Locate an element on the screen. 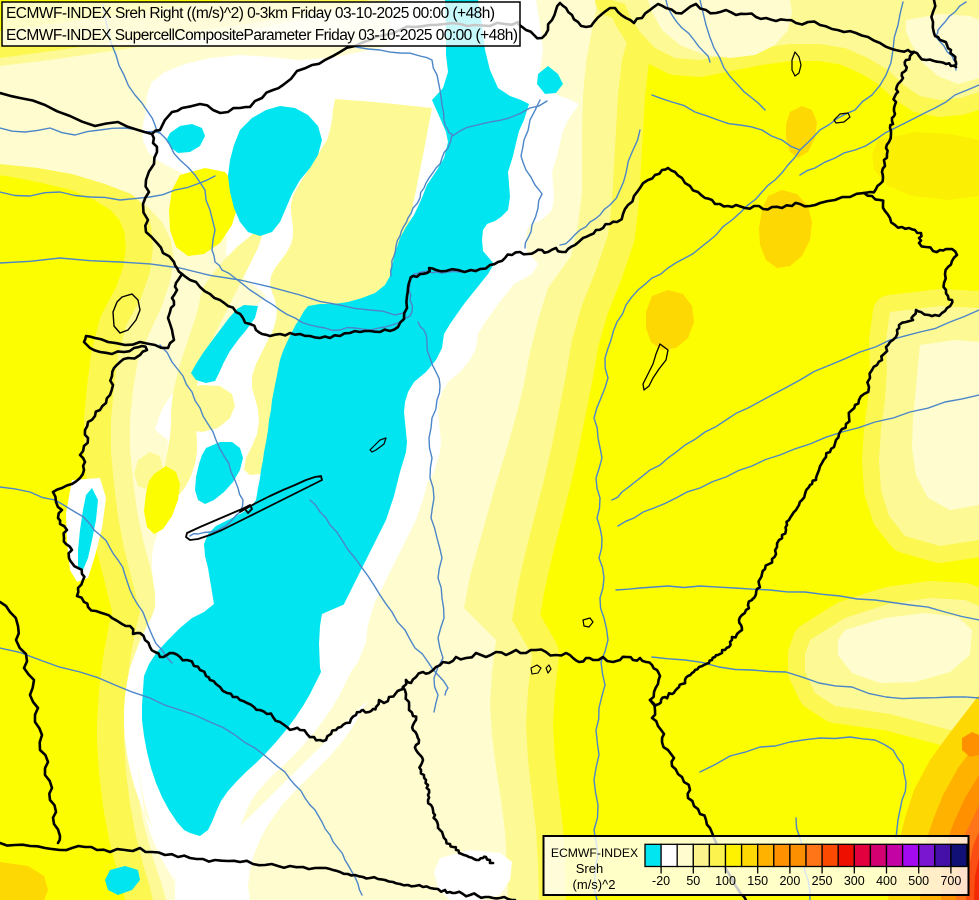  svg-text: Sreh is located at coordinates (589, 868).